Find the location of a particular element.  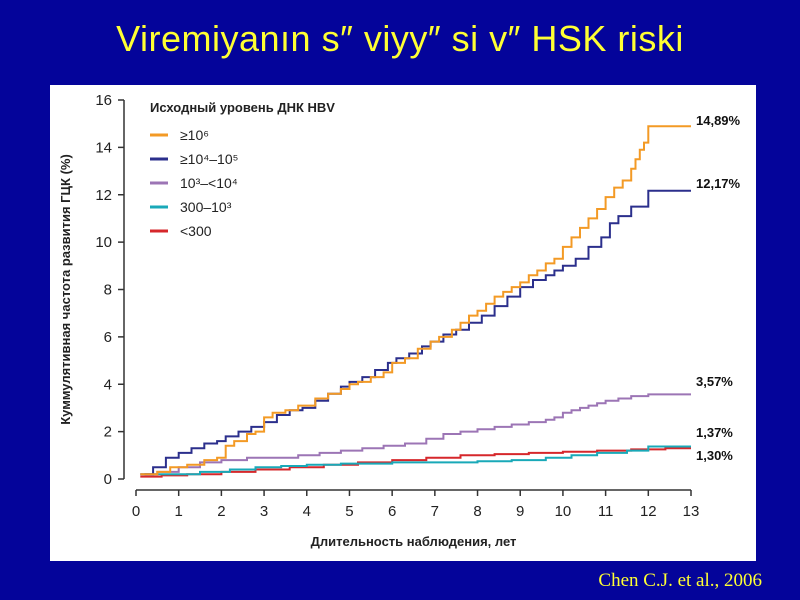

end-label-3: 1,37% is located at coordinates (714, 432).